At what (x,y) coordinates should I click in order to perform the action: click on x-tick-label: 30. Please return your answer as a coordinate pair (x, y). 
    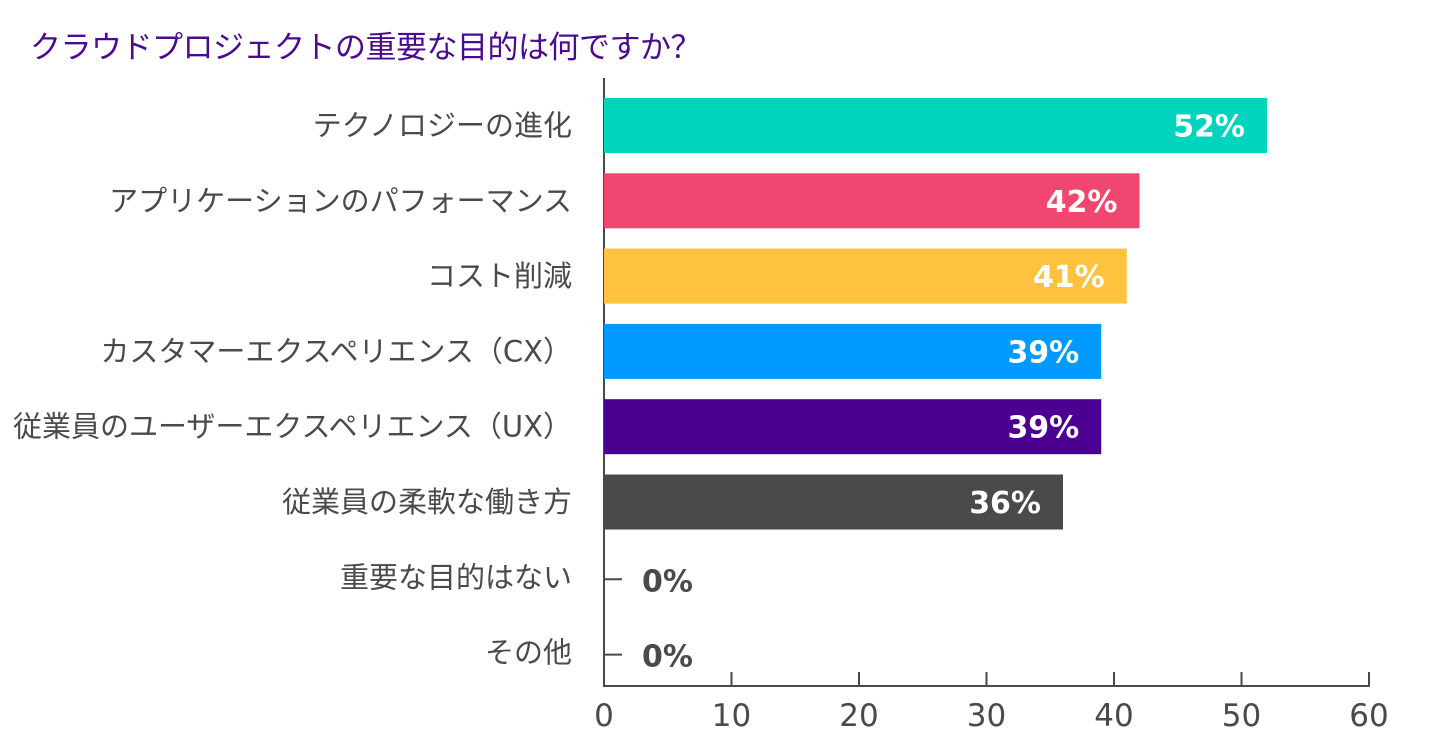
    Looking at the image, I should click on (986, 716).